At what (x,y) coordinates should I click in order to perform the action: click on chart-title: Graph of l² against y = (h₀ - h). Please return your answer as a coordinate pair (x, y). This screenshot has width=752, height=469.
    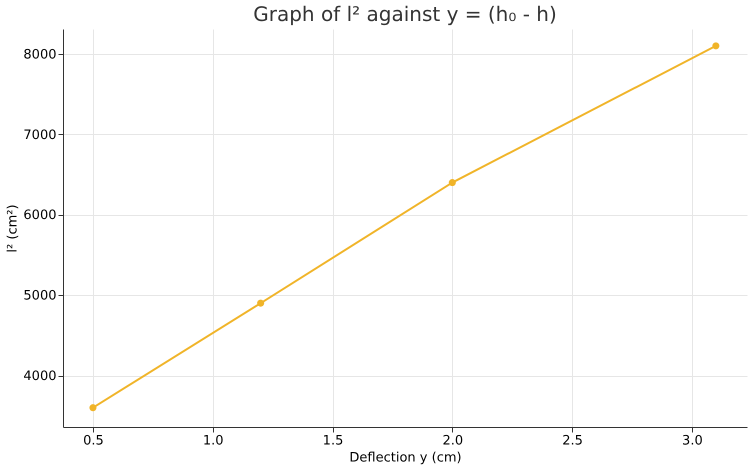
    Looking at the image, I should click on (405, 14).